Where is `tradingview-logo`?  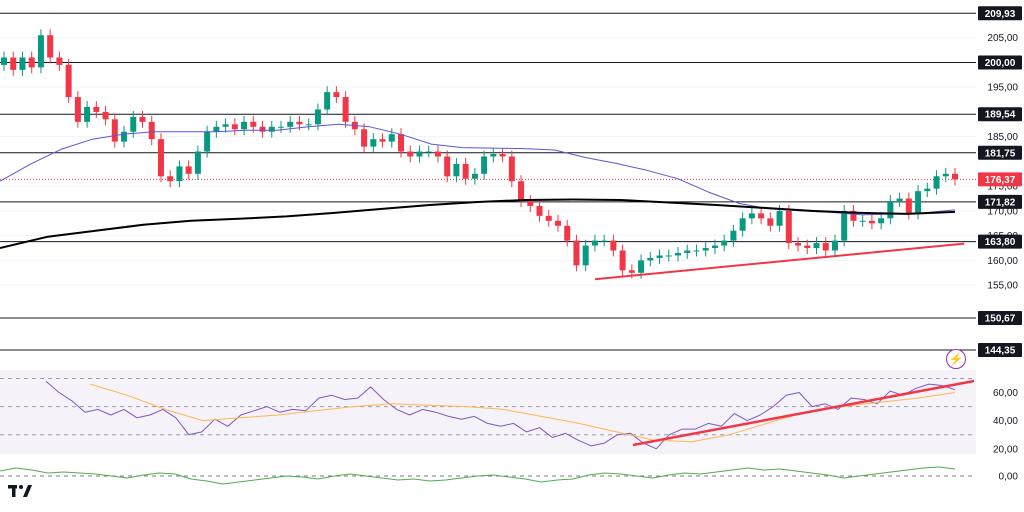
tradingview-logo is located at coordinates (21, 491).